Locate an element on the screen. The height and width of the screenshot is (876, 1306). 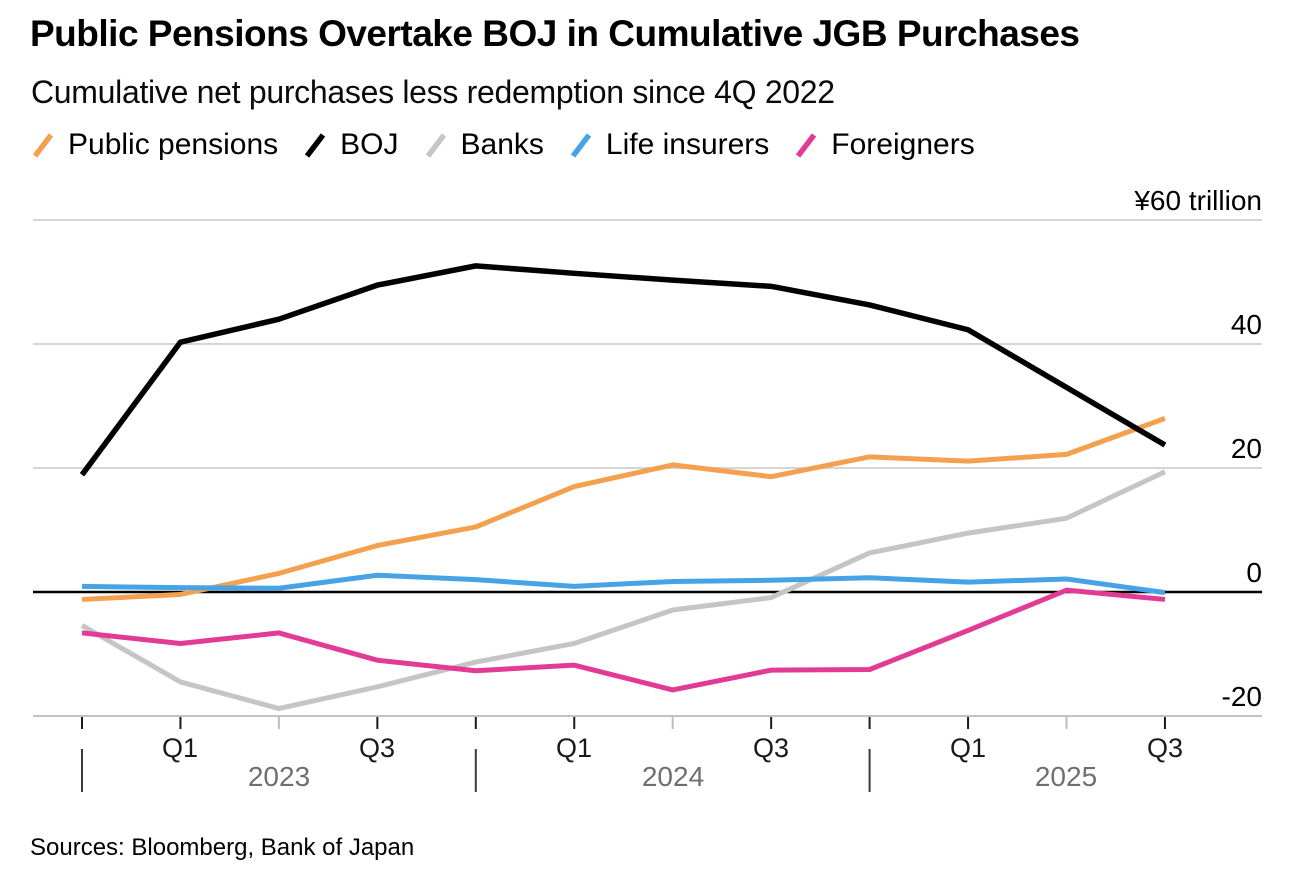
x-label-q3-2023: Q3 is located at coordinates (377, 748).